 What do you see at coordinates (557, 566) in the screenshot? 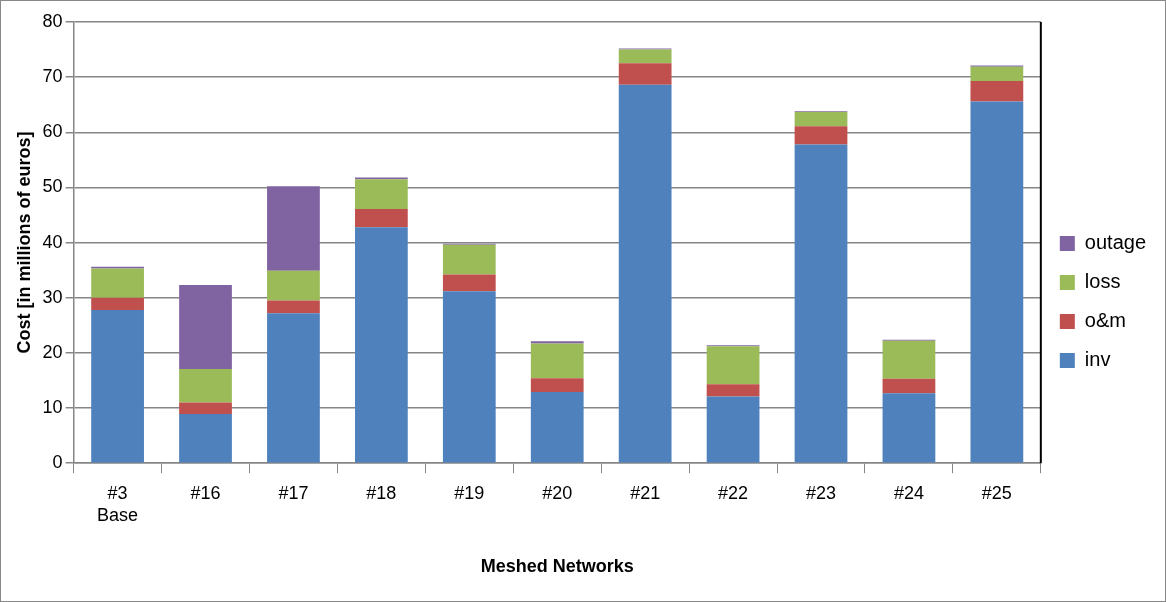
I see `x-axis-title: Meshed Networks` at bounding box center [557, 566].